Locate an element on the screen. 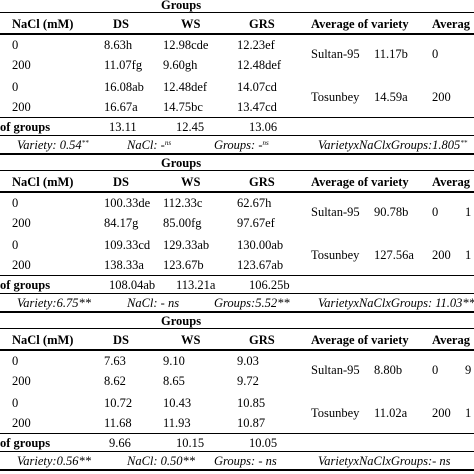  lsd-groups: Groups: -ns is located at coordinates (241, 145).